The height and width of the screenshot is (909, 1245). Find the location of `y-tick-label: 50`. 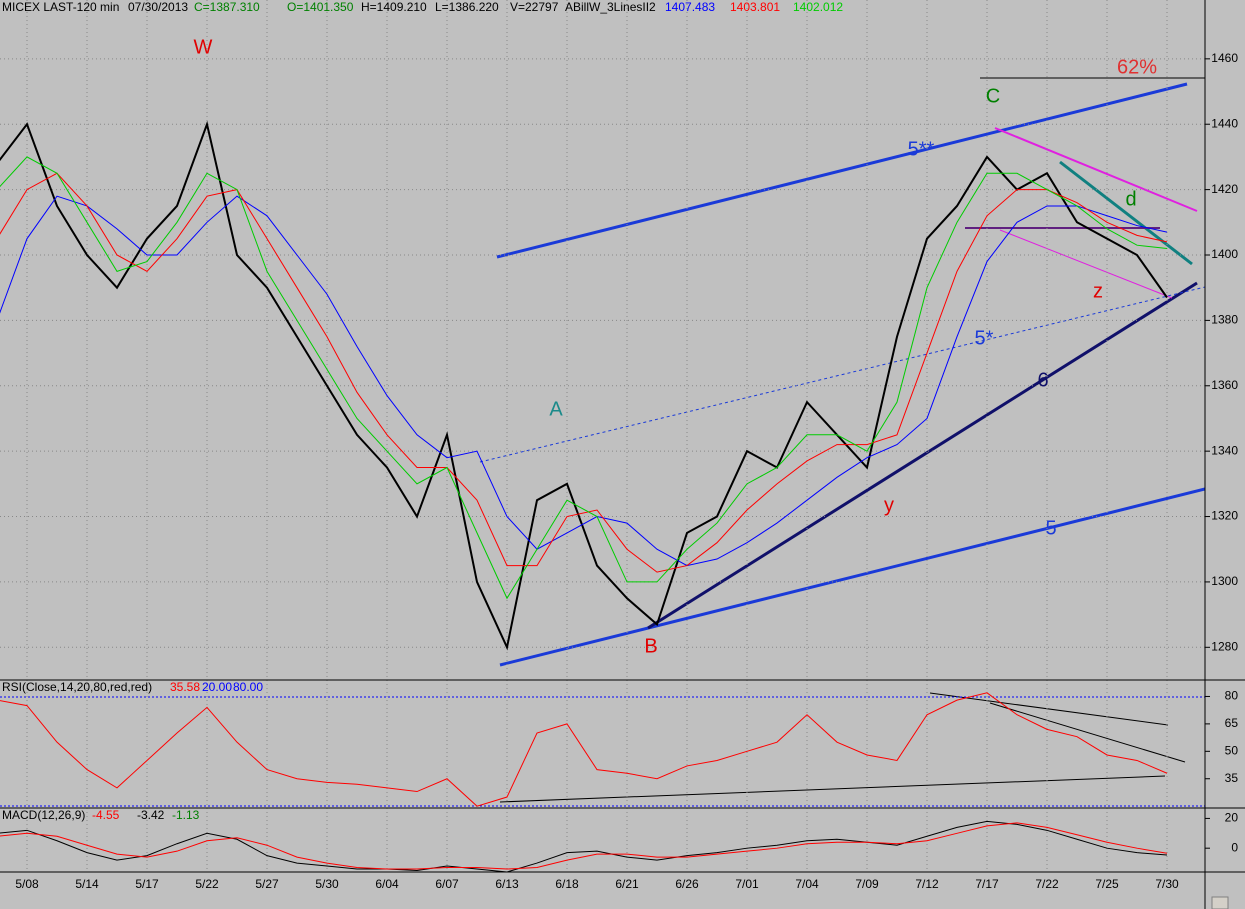

y-tick-label: 50 is located at coordinates (1232, 750).